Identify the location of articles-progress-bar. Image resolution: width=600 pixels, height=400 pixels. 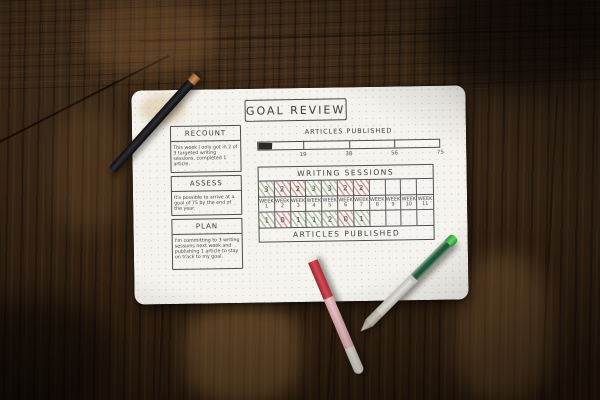
(349, 144).